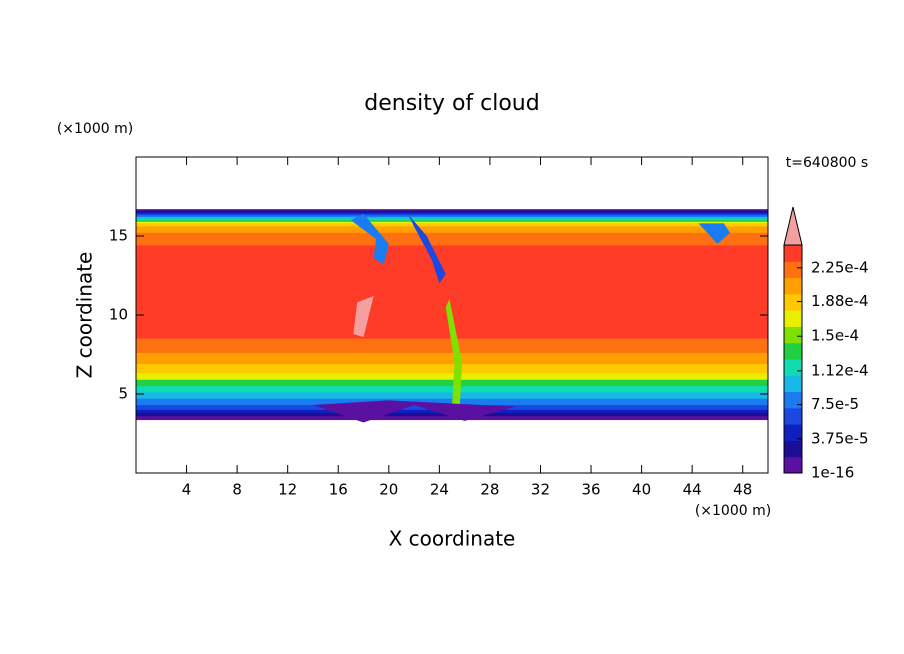  I want to click on x-tick-label: 8, so click(237, 490).